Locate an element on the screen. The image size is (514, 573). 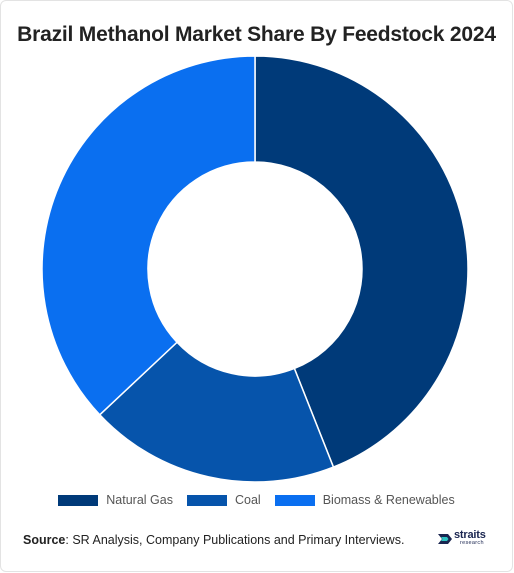
legend: Natural Gas Coal Biomass & Renewables is located at coordinates (256, 500).